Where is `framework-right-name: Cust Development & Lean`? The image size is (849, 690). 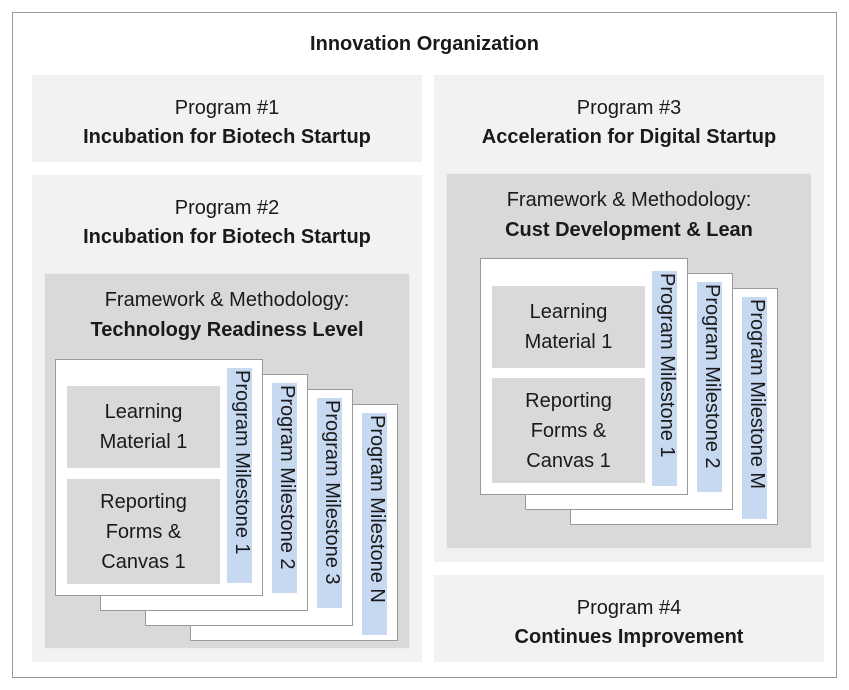
framework-right-name: Cust Development & Lean is located at coordinates (629, 230).